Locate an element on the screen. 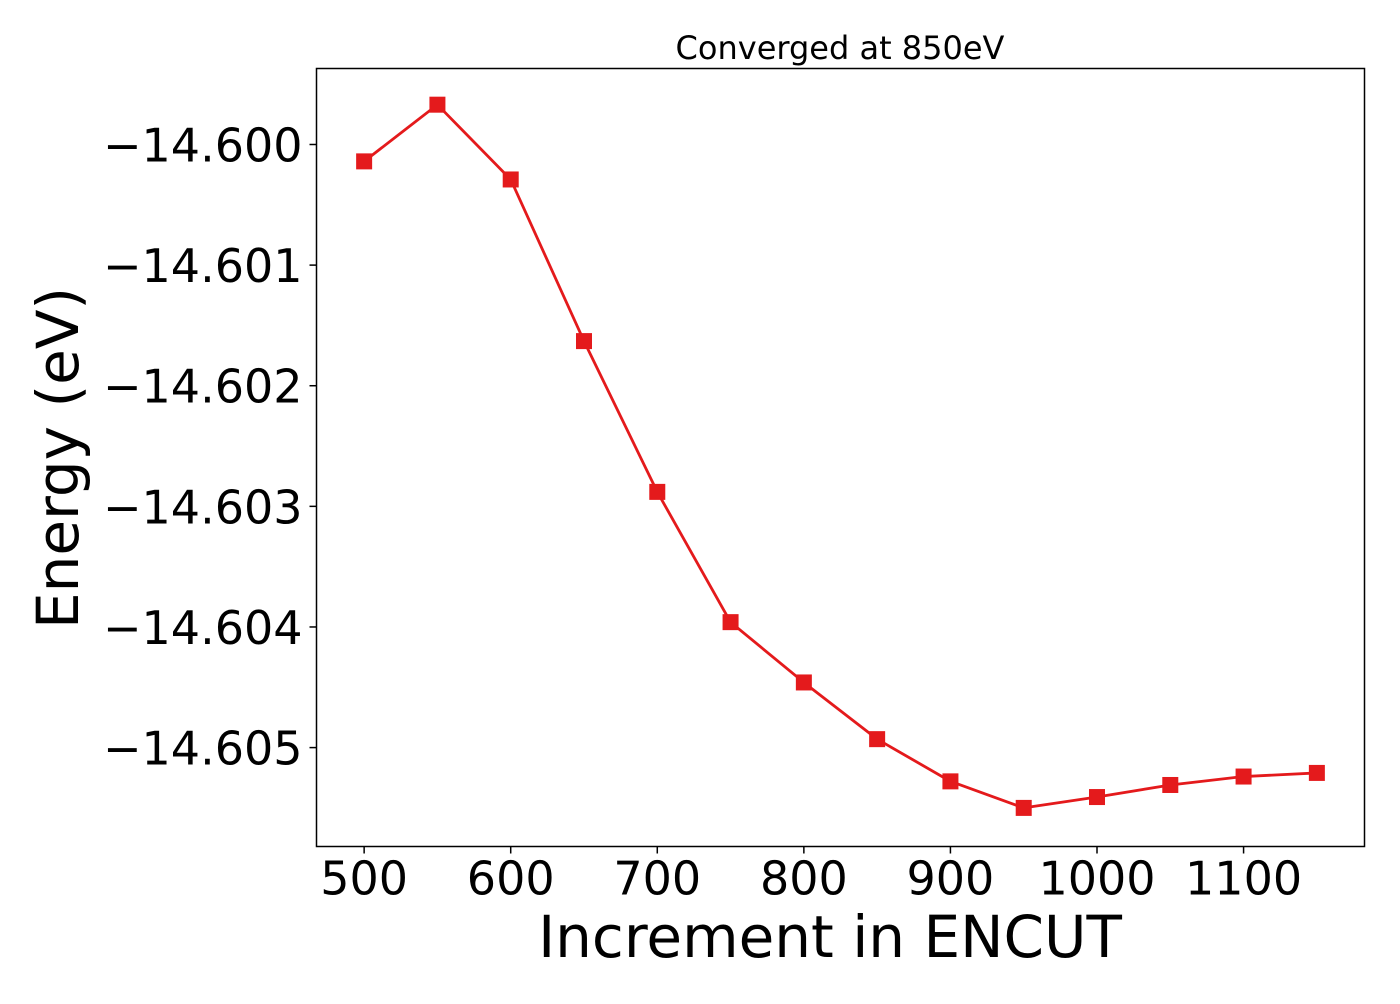 The height and width of the screenshot is (1004, 1400). y-tick-label: −14.600 is located at coordinates (203, 145).